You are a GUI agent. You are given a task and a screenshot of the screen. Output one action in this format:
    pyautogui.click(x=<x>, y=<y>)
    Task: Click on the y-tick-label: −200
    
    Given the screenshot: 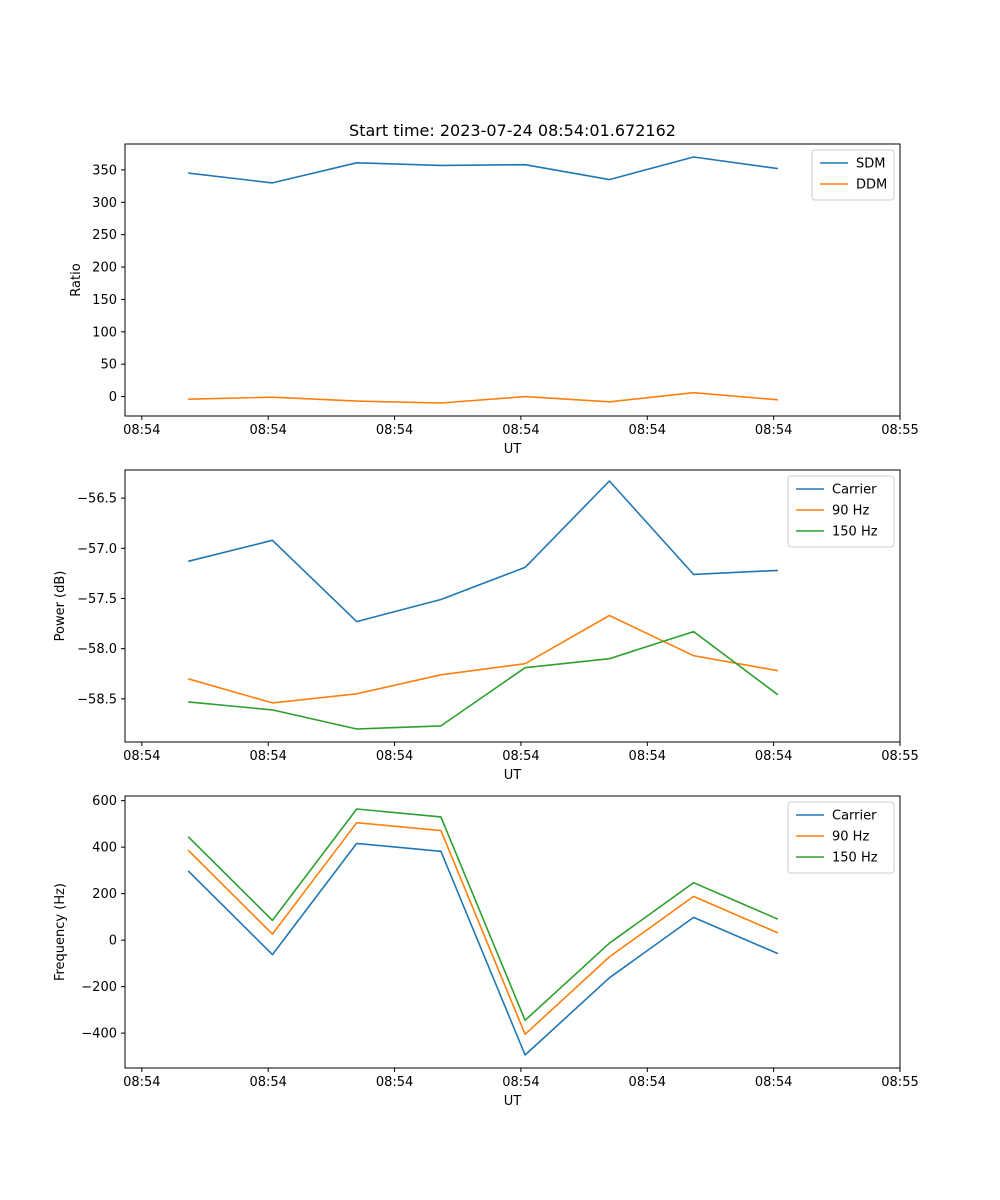 What is the action you would take?
    pyautogui.click(x=99, y=987)
    